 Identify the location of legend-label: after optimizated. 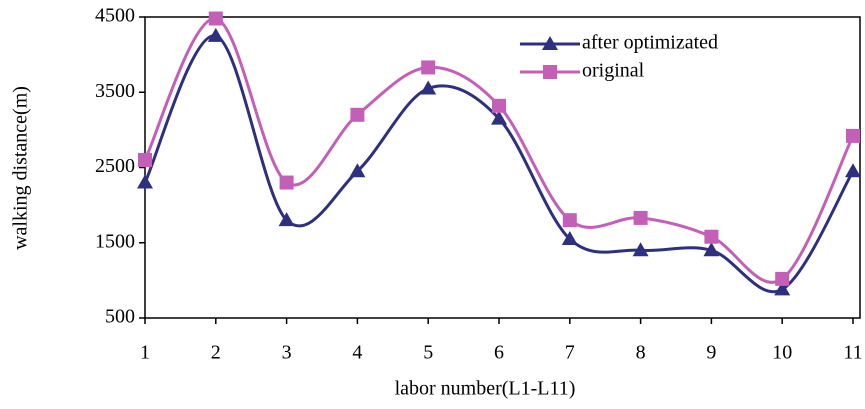
(650, 43).